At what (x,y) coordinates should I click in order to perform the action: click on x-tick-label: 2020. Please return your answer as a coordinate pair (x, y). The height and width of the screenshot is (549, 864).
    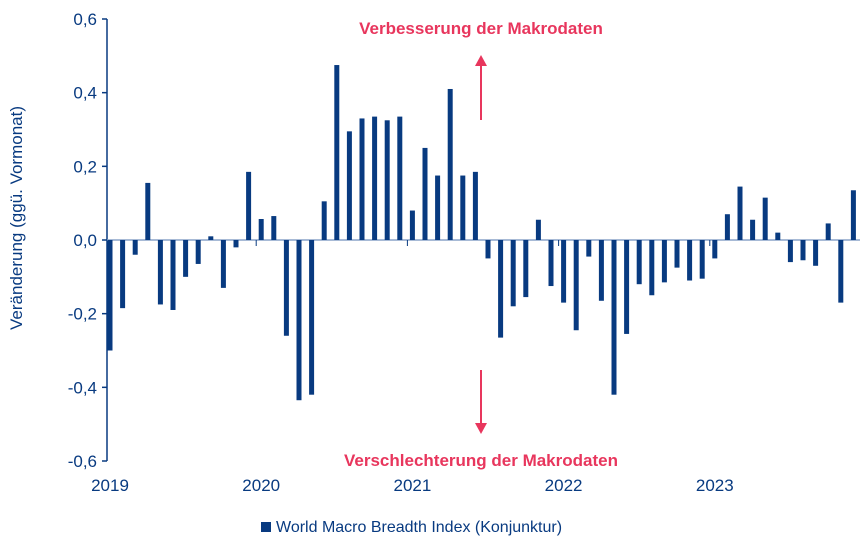
    Looking at the image, I should click on (261, 485).